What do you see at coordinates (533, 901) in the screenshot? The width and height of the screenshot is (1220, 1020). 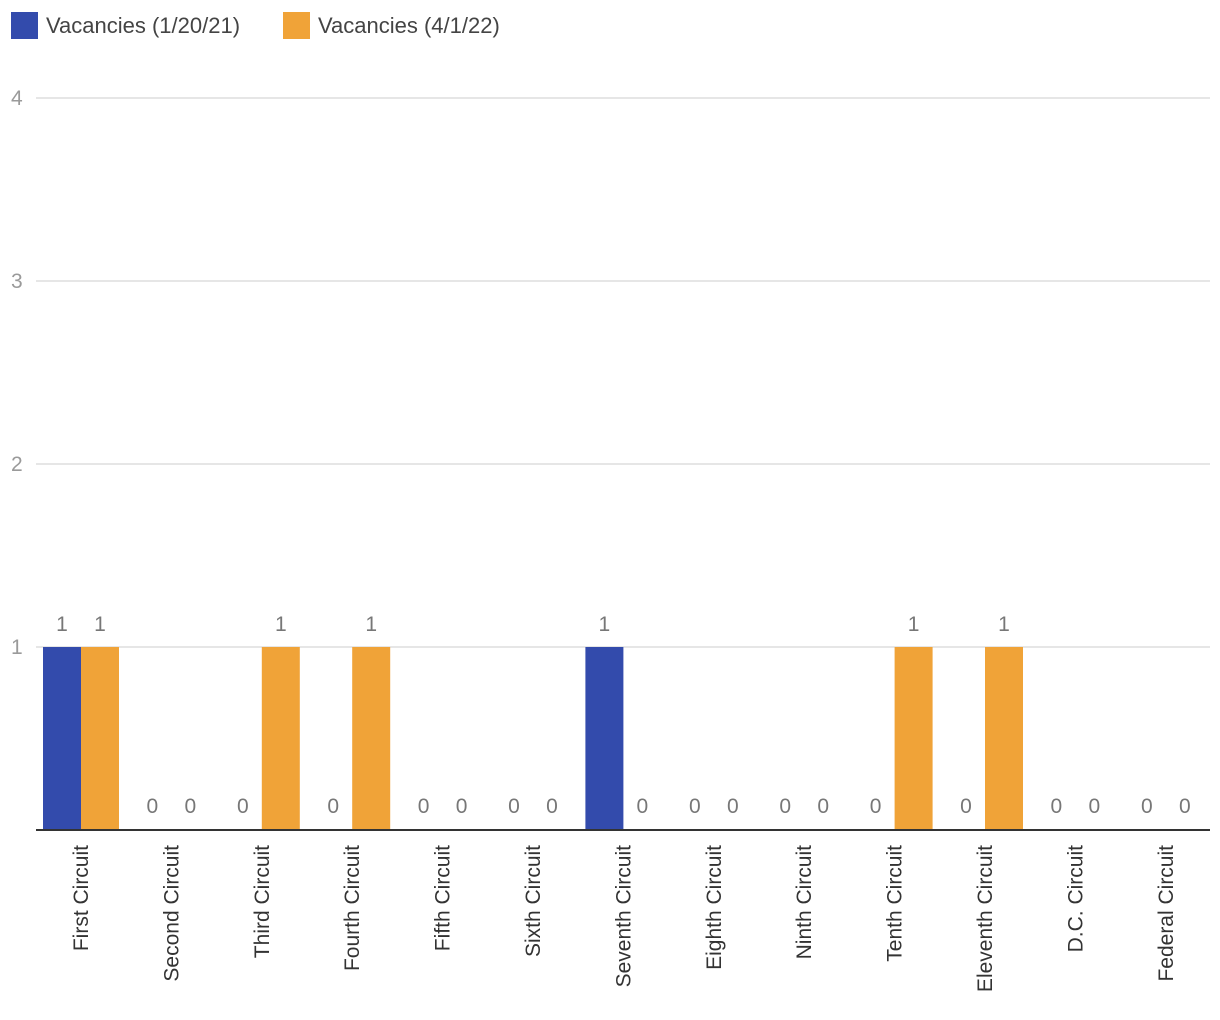 I see `x-tick-label: Sixth Circuit` at bounding box center [533, 901].